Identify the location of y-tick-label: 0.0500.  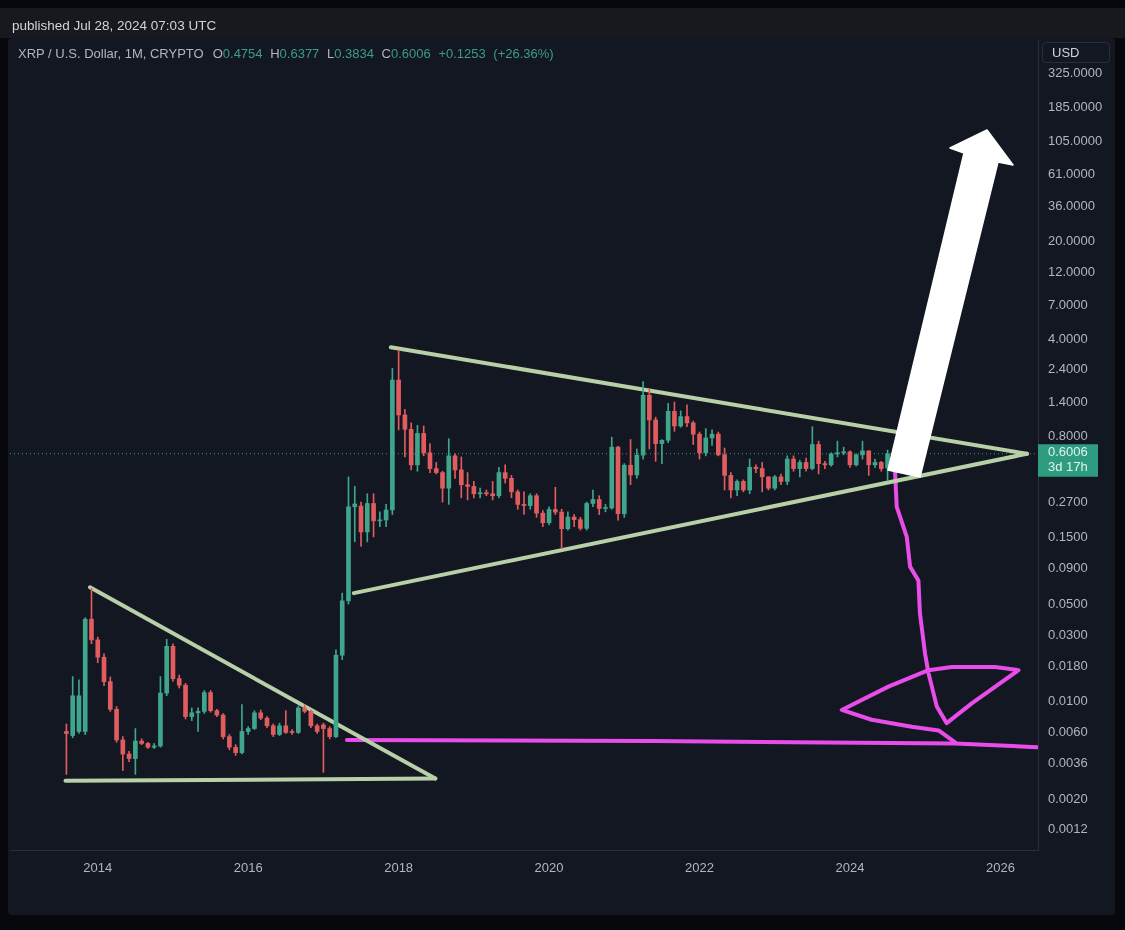
(1068, 603).